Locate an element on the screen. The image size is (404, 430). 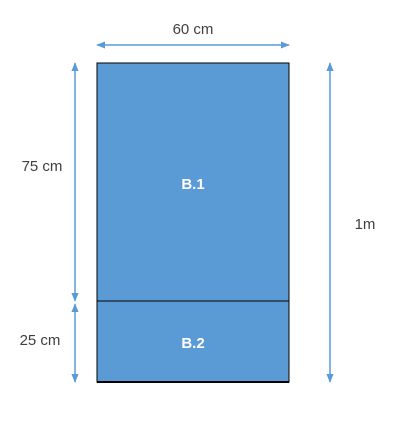
block-b2 is located at coordinates (193, 341).